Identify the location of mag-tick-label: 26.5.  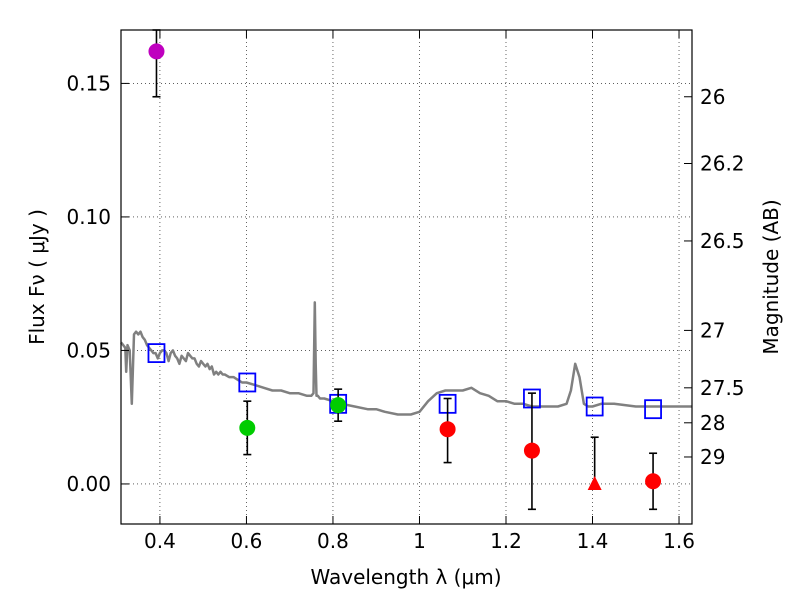
(722, 241).